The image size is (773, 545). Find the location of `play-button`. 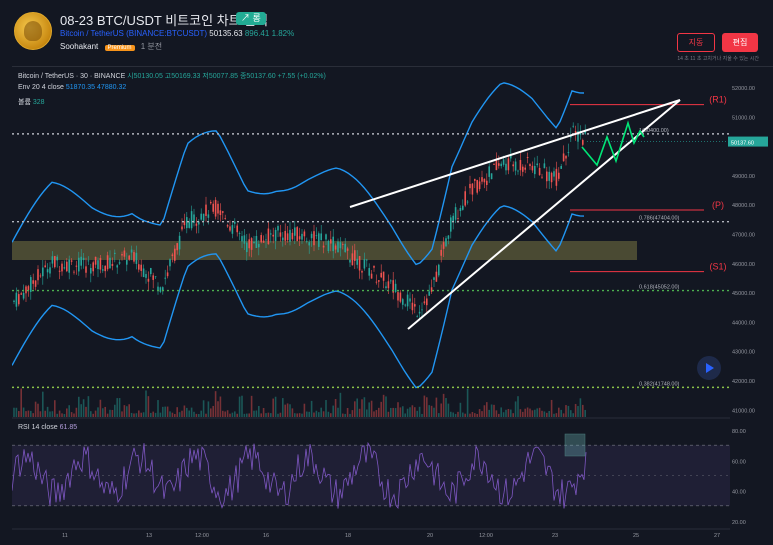

play-button is located at coordinates (709, 368).